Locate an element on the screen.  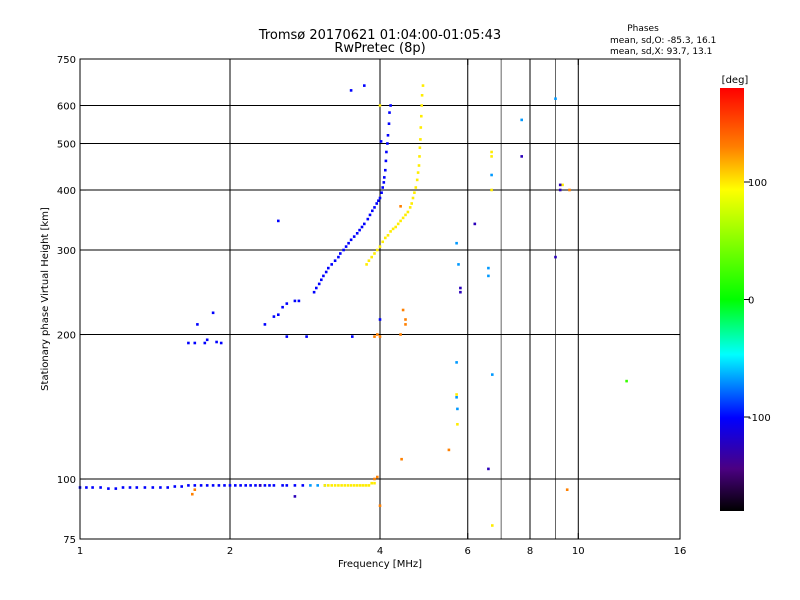
x-tick-label: 16 is located at coordinates (680, 551).